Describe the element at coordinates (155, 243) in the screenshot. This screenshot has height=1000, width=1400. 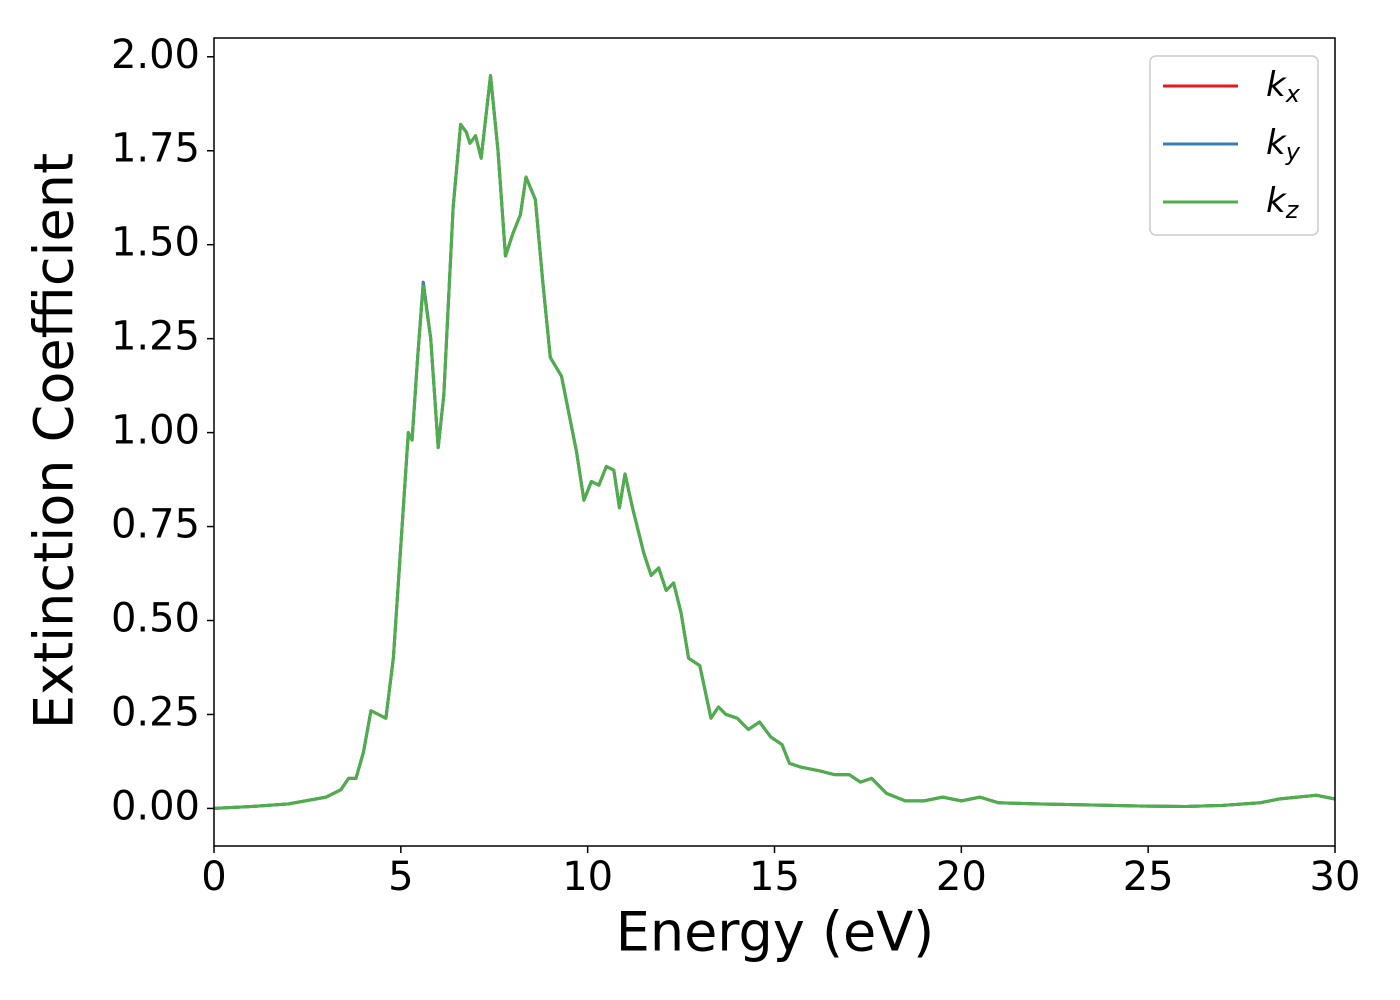
I see `y-tick-label: 1.50` at that location.